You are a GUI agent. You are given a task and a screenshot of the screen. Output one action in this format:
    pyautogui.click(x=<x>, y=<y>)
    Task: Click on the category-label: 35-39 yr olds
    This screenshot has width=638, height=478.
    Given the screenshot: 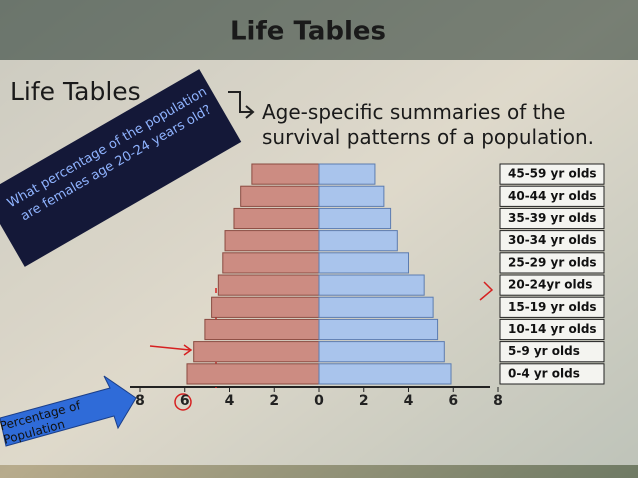 What is the action you would take?
    pyautogui.click(x=552, y=218)
    